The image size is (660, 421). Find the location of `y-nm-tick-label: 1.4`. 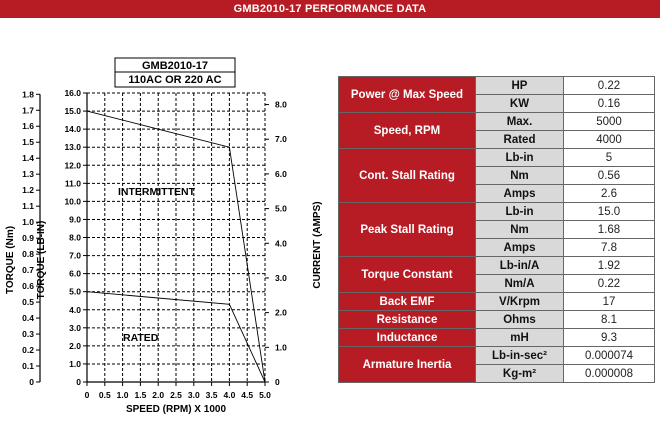

y-nm-tick-label: 1.4 is located at coordinates (28, 158).